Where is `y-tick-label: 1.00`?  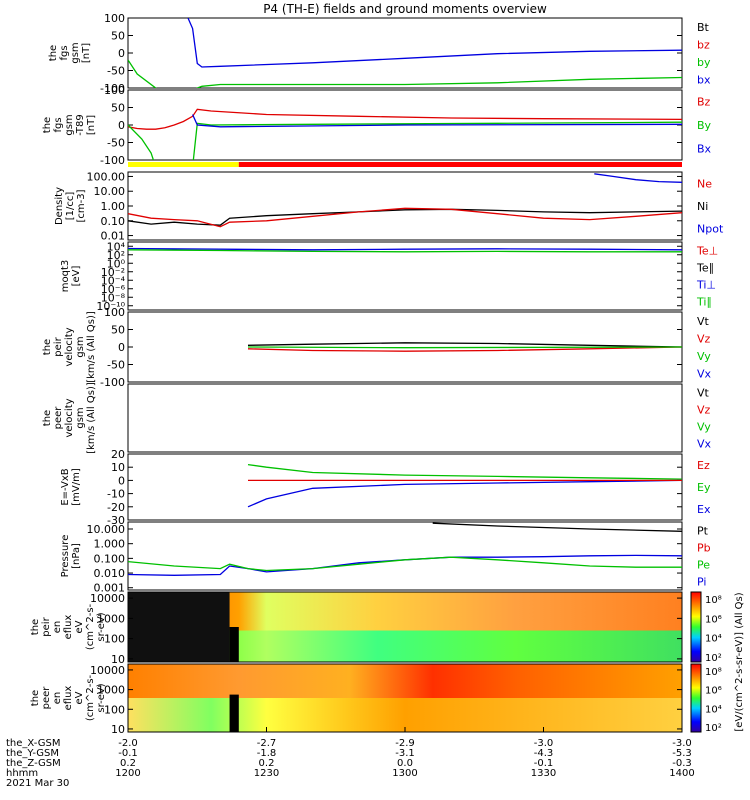 y-tick-label: 1.00 is located at coordinates (113, 206).